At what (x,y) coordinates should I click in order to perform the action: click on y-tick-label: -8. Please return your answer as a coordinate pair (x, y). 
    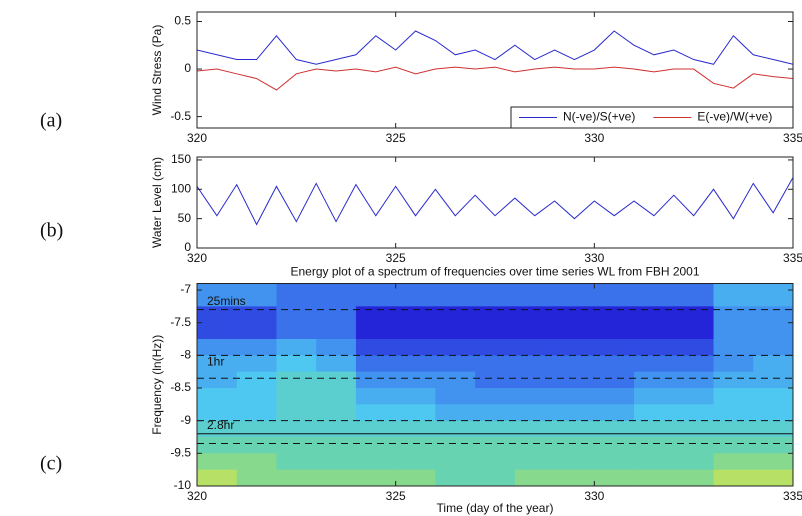
    Looking at the image, I should click on (185, 355).